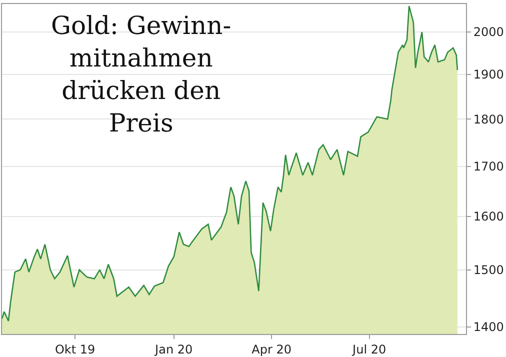 This screenshot has height=357, width=506. Describe the element at coordinates (488, 75) in the screenshot. I see `y-tick-label: 1900` at that location.